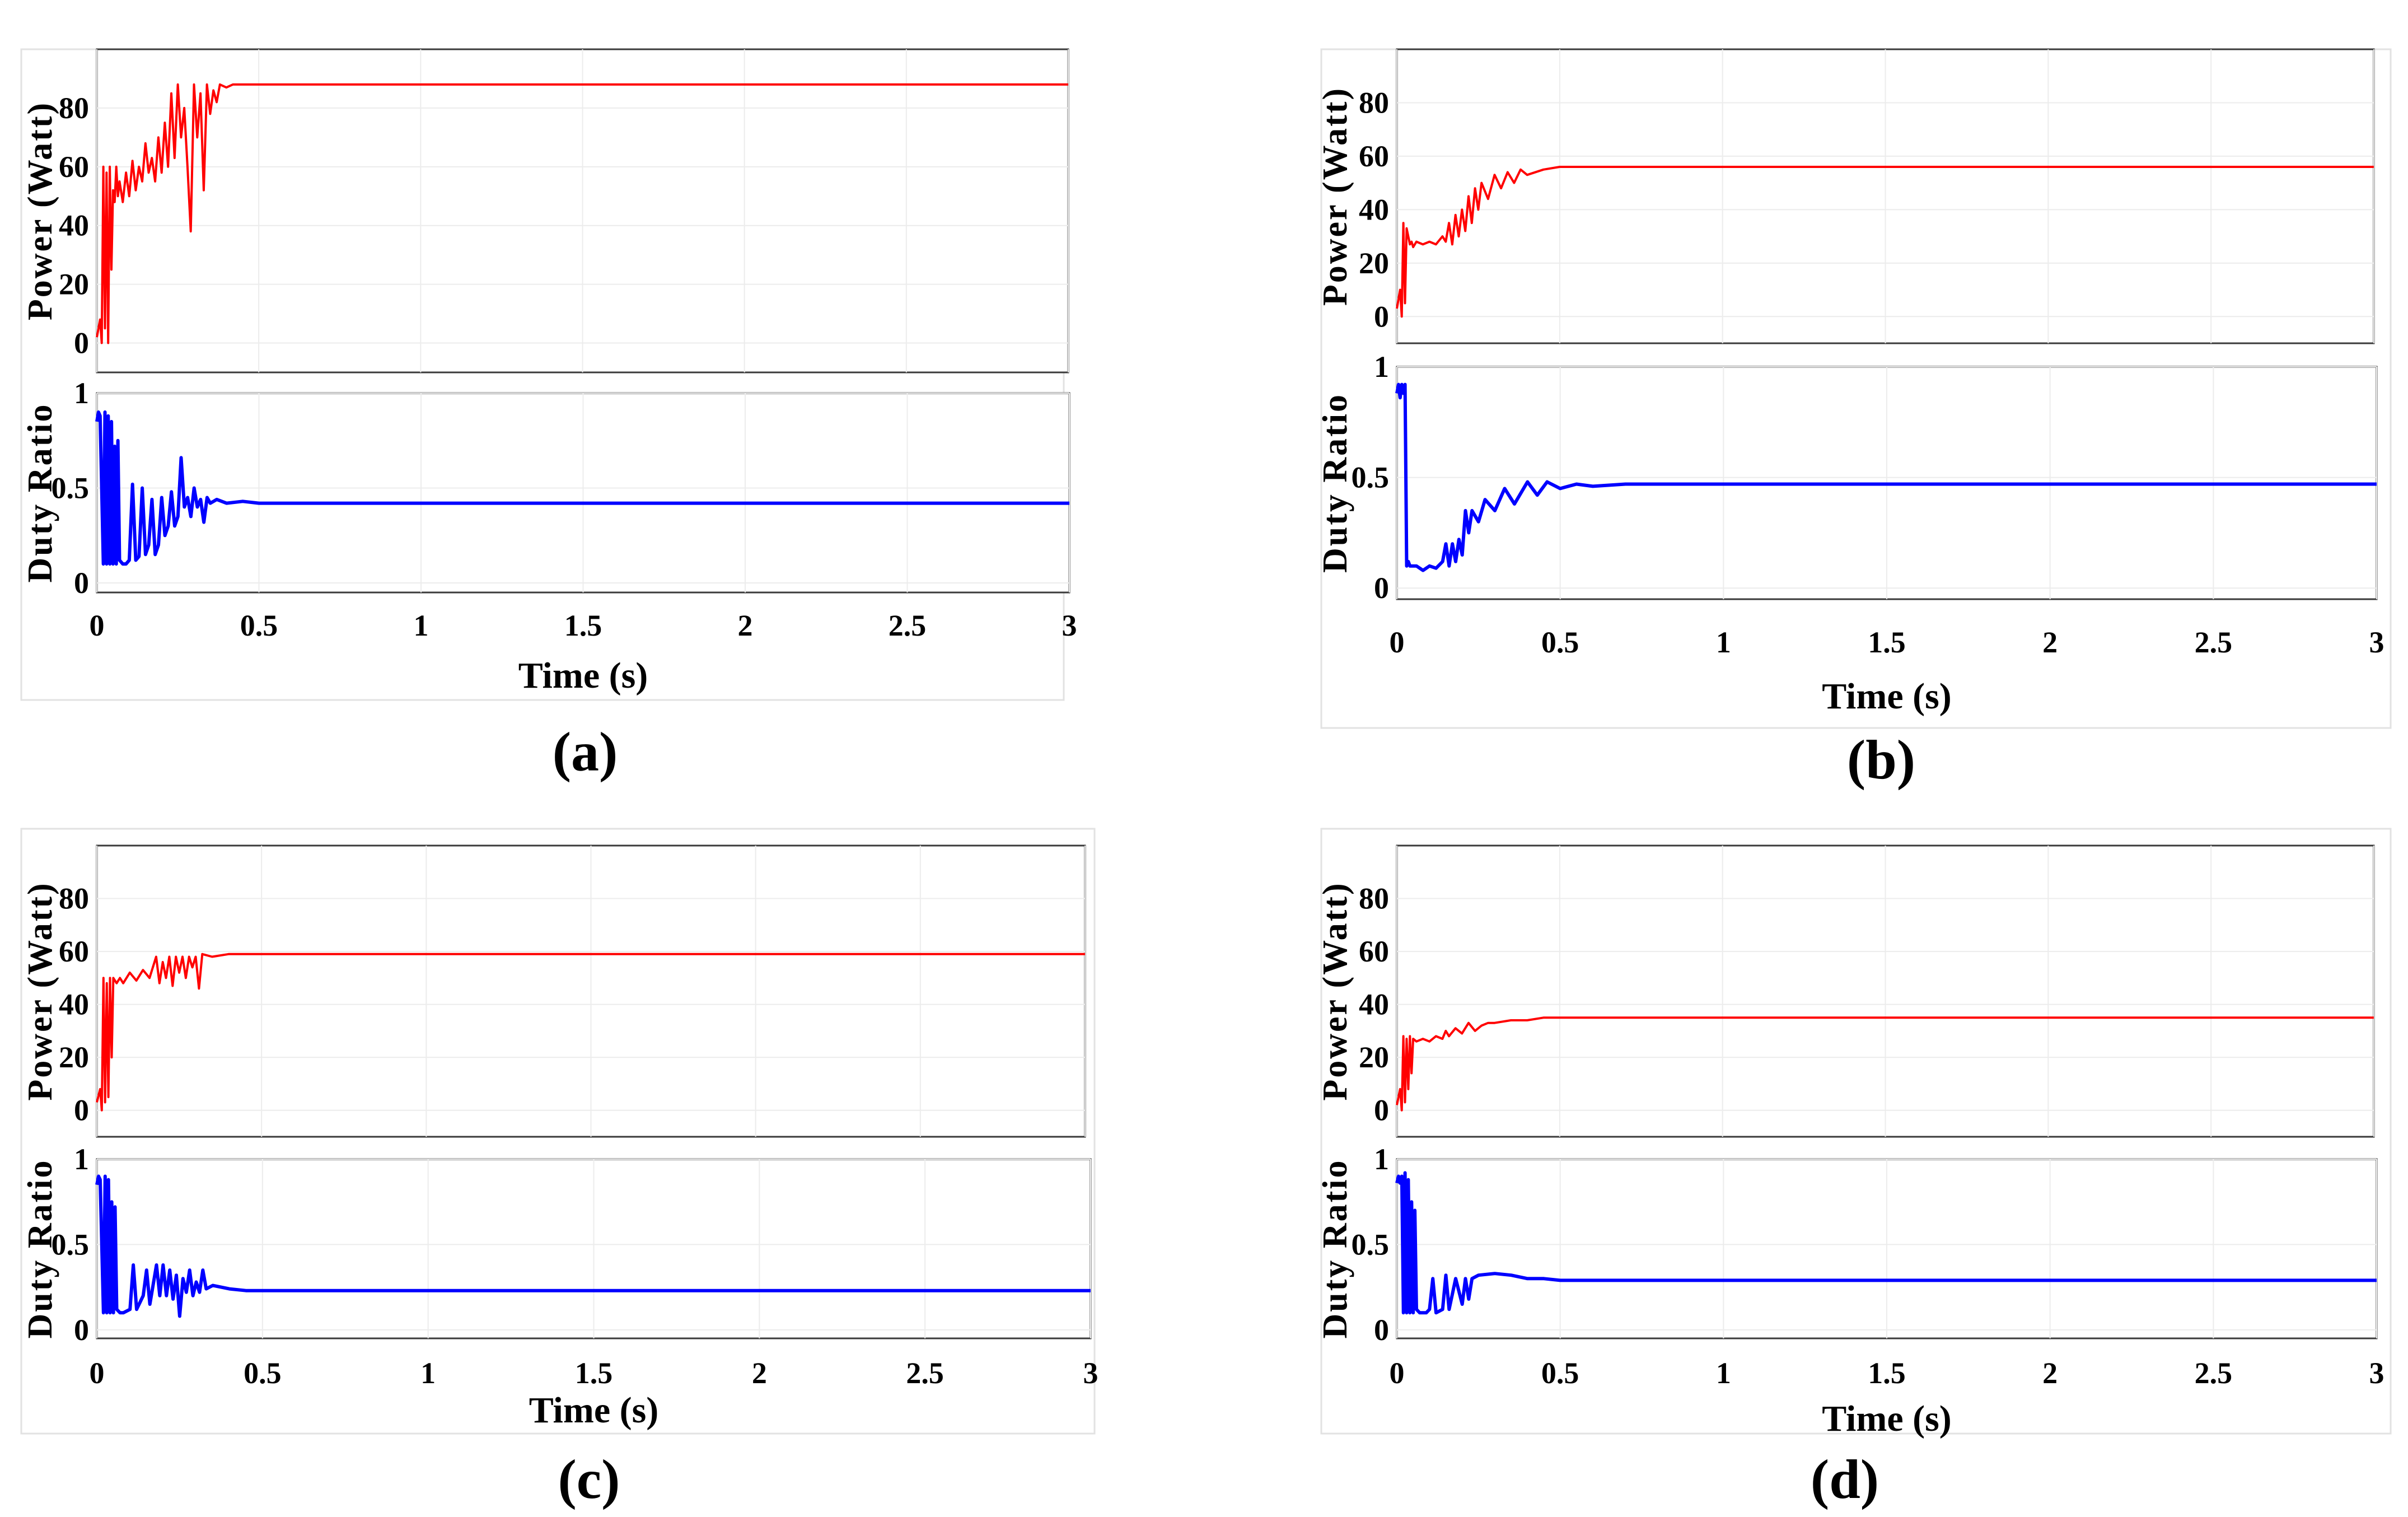 Image resolution: width=2408 pixels, height=1517 pixels. What do you see at coordinates (1881, 760) in the screenshot?
I see `panel-caption: (b)` at bounding box center [1881, 760].